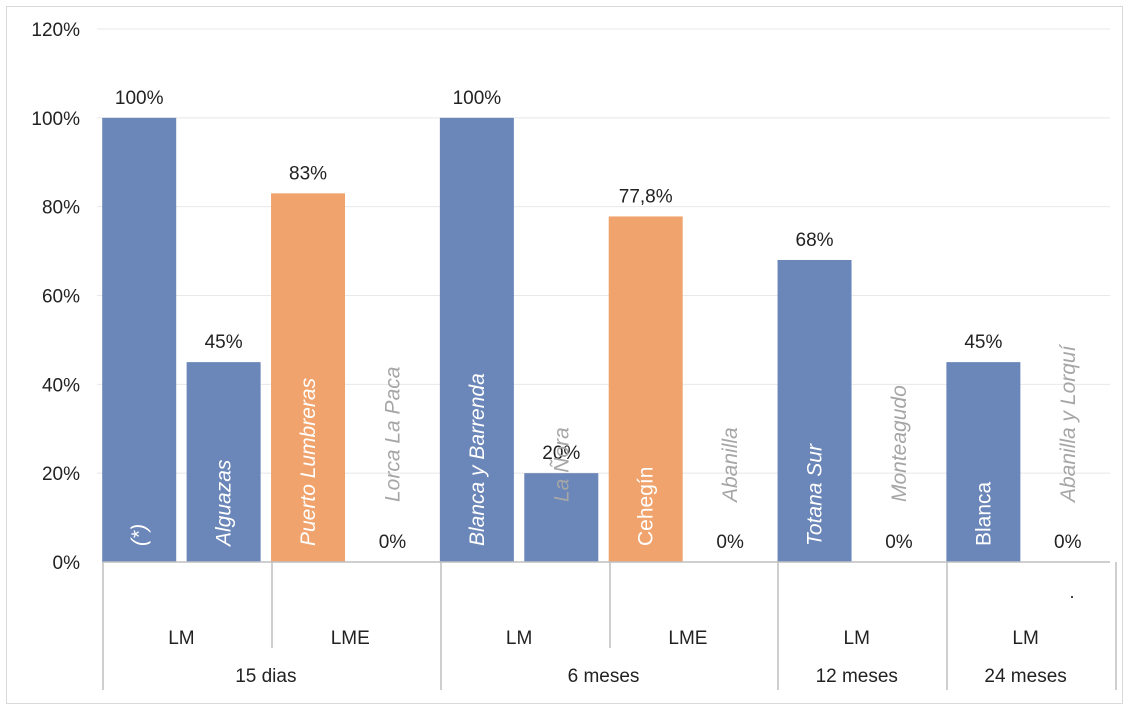  What do you see at coordinates (224, 503) in the screenshot?
I see `bar-name-label: Alguazas` at bounding box center [224, 503].